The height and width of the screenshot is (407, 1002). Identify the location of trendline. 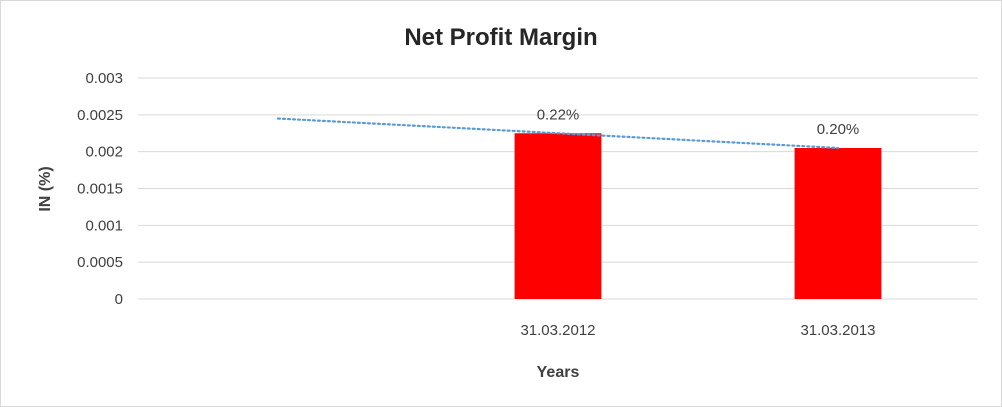
(558, 133).